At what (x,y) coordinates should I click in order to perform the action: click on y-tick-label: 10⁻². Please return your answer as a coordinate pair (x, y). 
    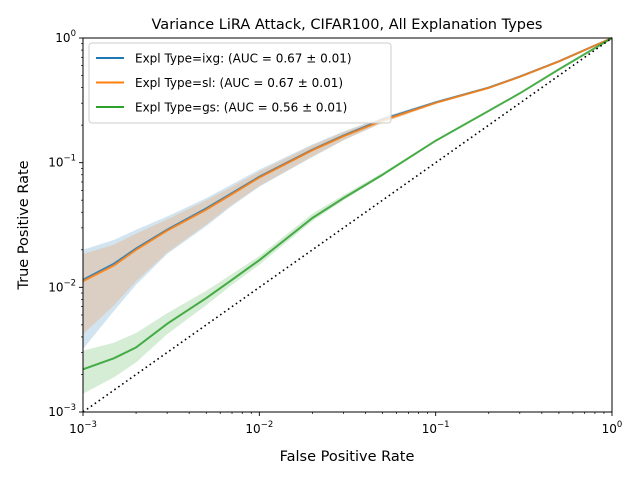
    Looking at the image, I should click on (62, 286).